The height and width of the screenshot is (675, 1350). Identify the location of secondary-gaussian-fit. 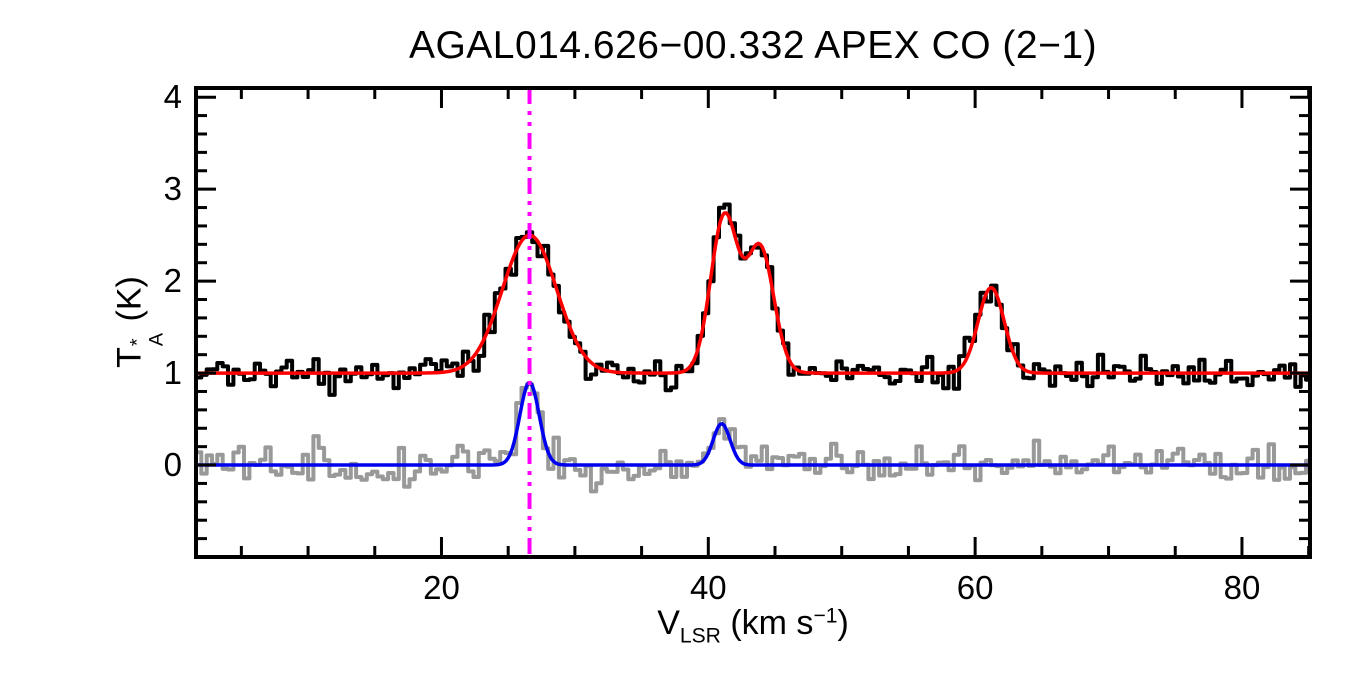
(752, 423).